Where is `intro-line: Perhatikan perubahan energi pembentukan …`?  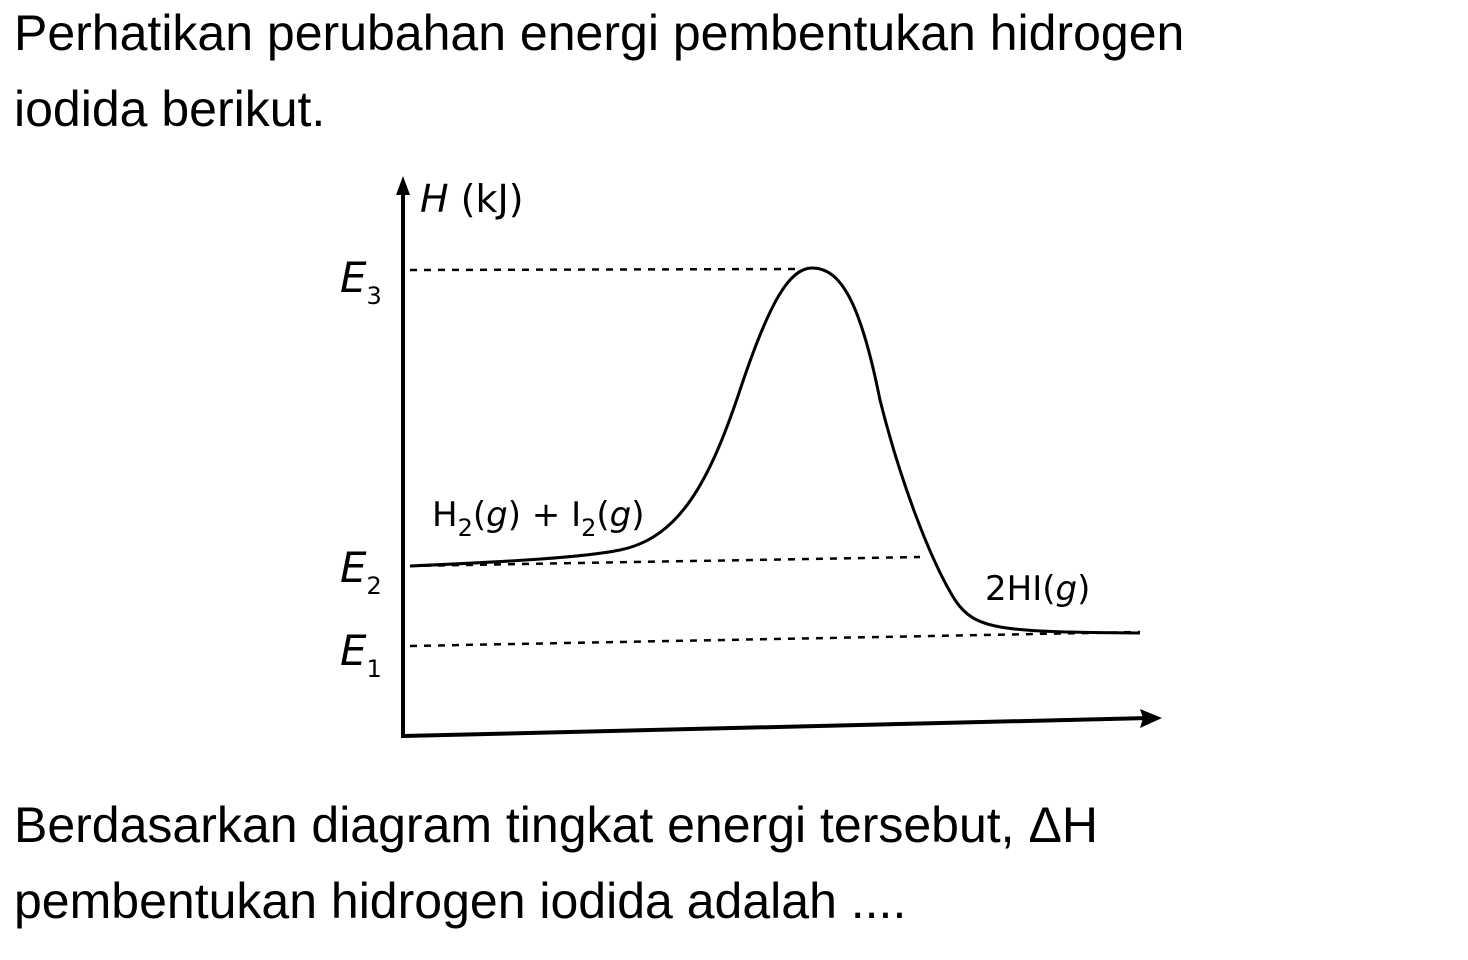 intro-line: Perhatikan perubahan energi pembentukan … is located at coordinates (599, 33).